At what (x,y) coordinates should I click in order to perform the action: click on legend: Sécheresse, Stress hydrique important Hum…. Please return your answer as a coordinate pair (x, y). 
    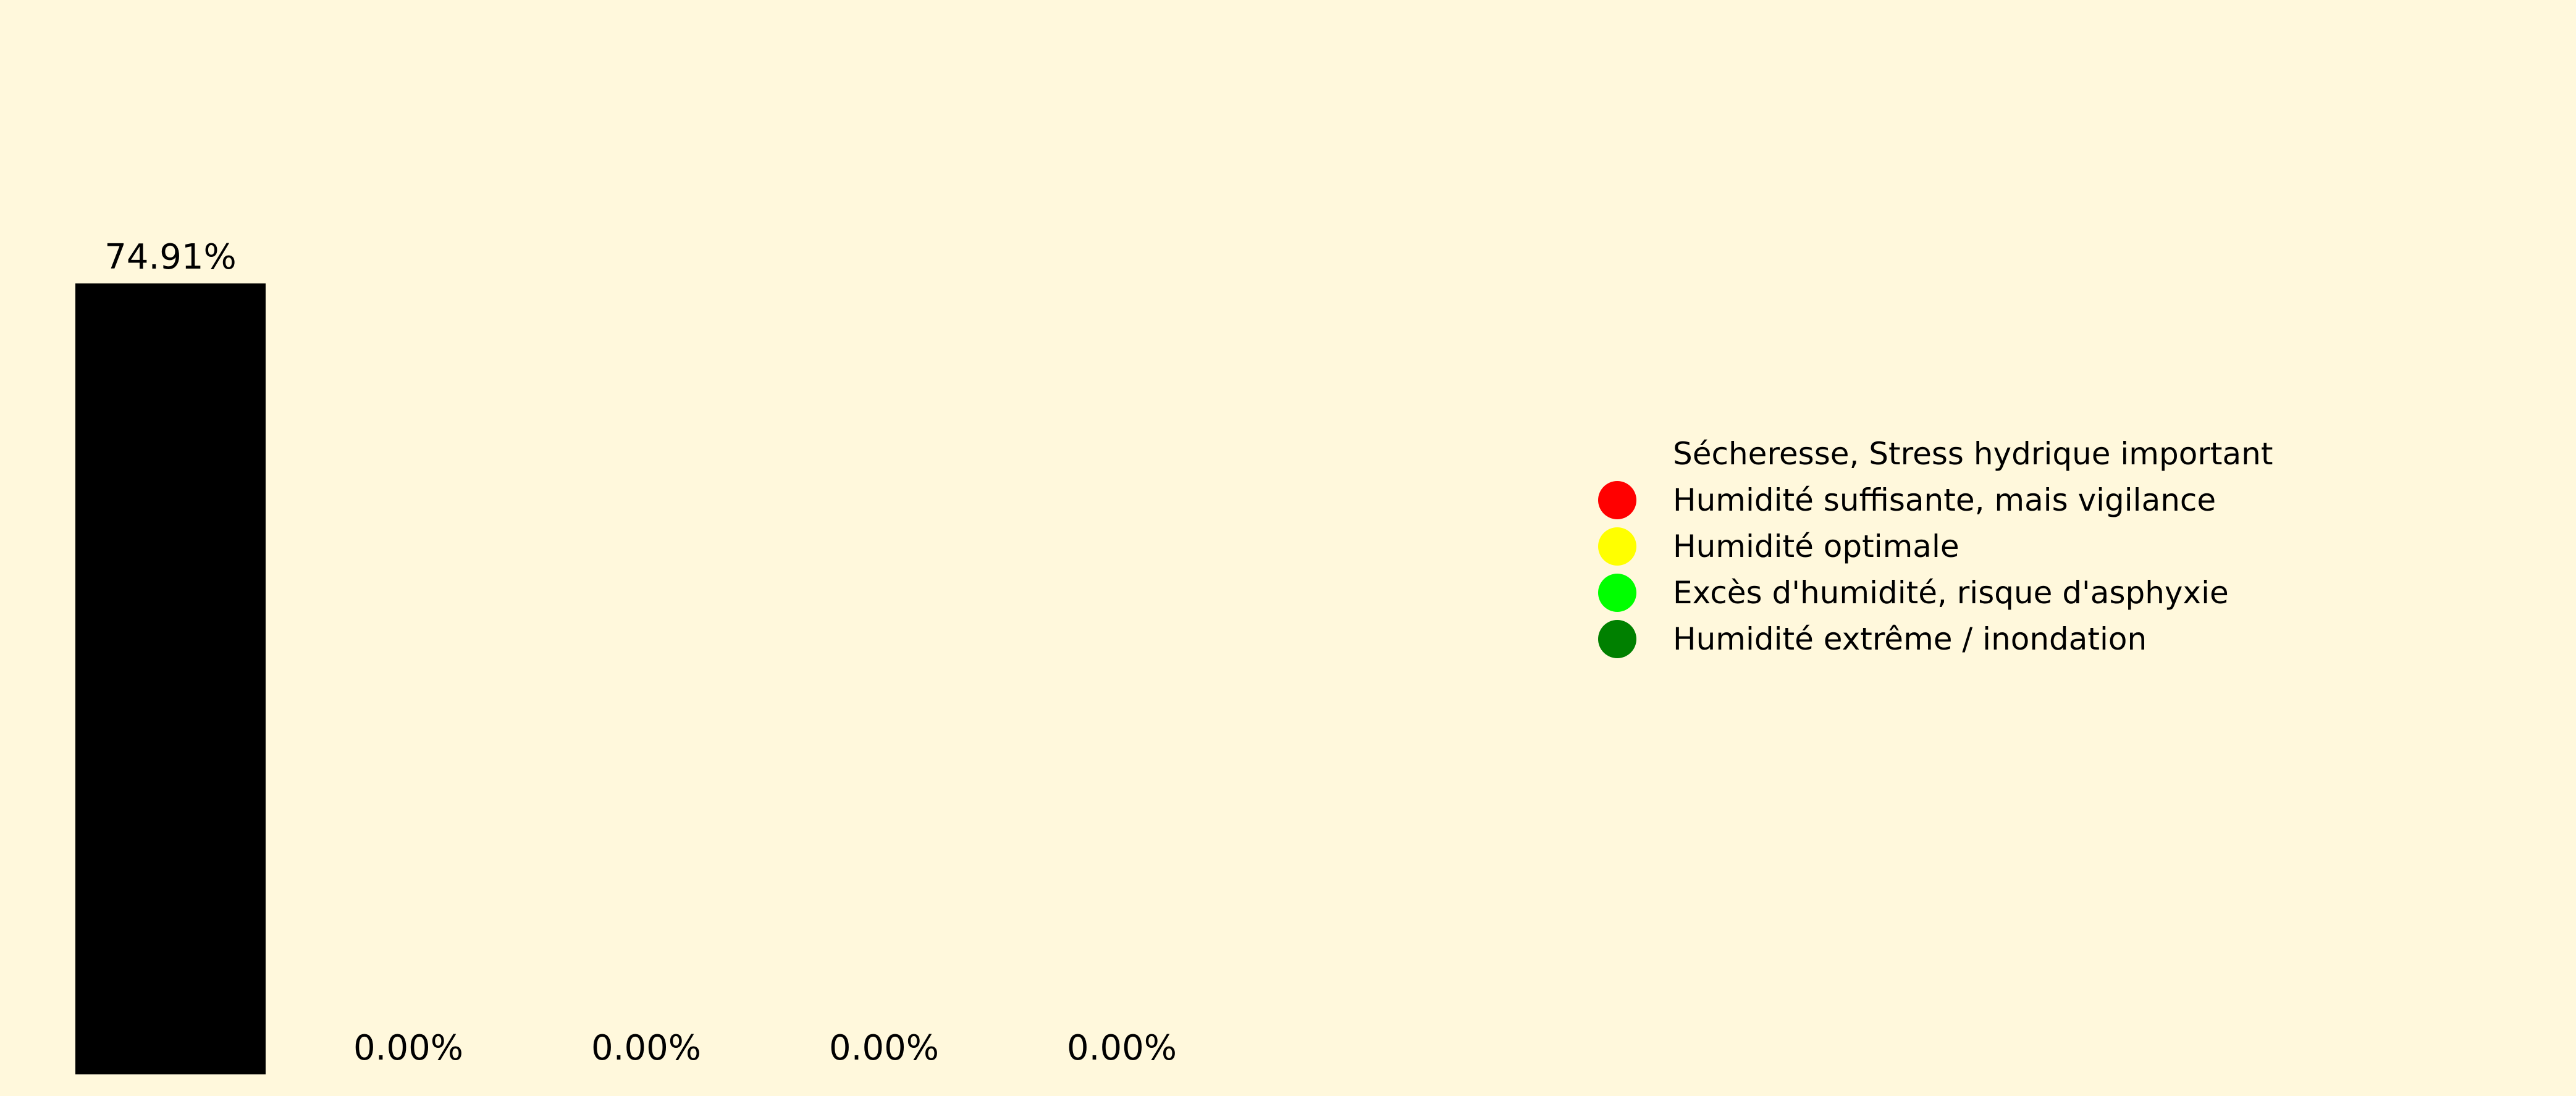
    Looking at the image, I should click on (1935, 546).